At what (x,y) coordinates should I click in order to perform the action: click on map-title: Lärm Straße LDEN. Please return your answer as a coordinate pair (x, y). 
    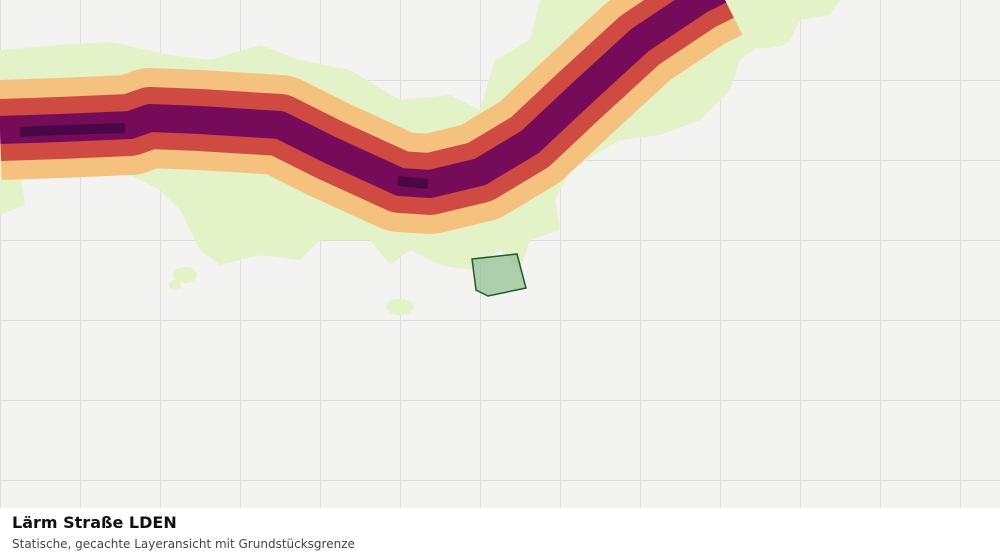
    Looking at the image, I should click on (94, 522).